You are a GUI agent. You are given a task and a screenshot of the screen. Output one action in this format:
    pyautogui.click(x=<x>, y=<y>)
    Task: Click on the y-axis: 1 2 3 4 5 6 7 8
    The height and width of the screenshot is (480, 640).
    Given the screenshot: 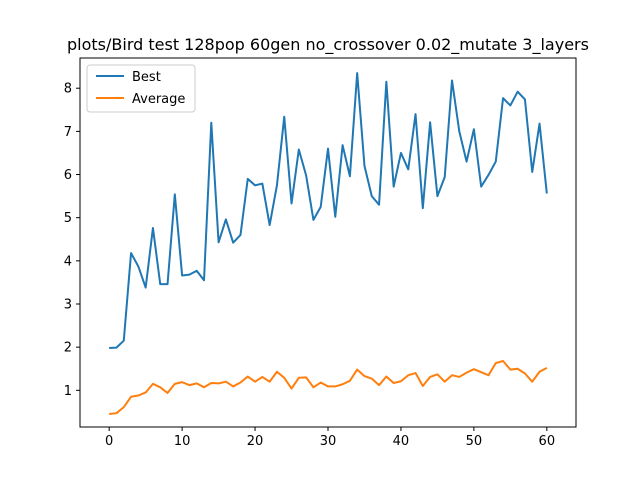 What is the action you would take?
    pyautogui.click(x=72, y=240)
    